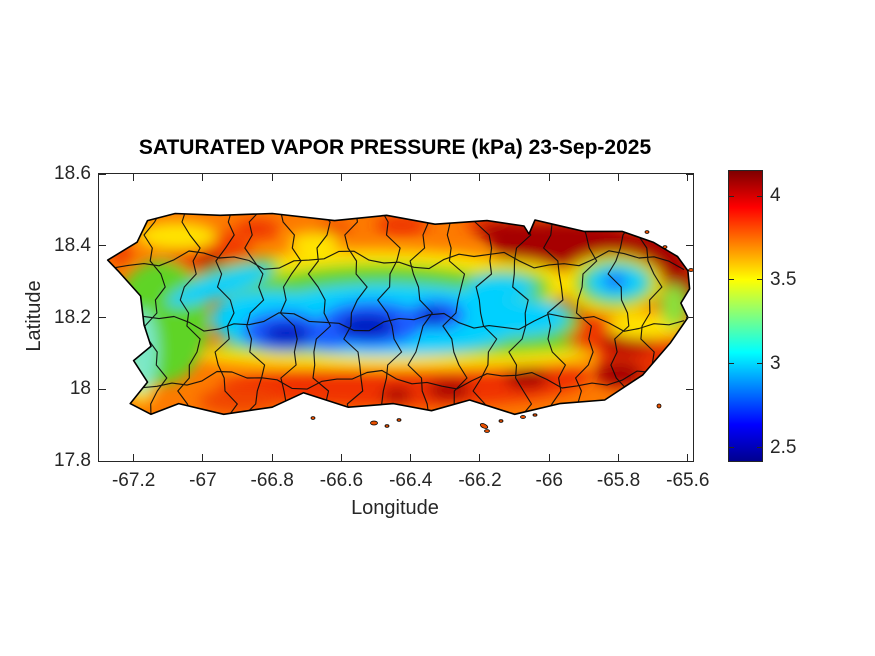  Describe the element at coordinates (395, 508) in the screenshot. I see `x-axis-label: Longitude` at that location.